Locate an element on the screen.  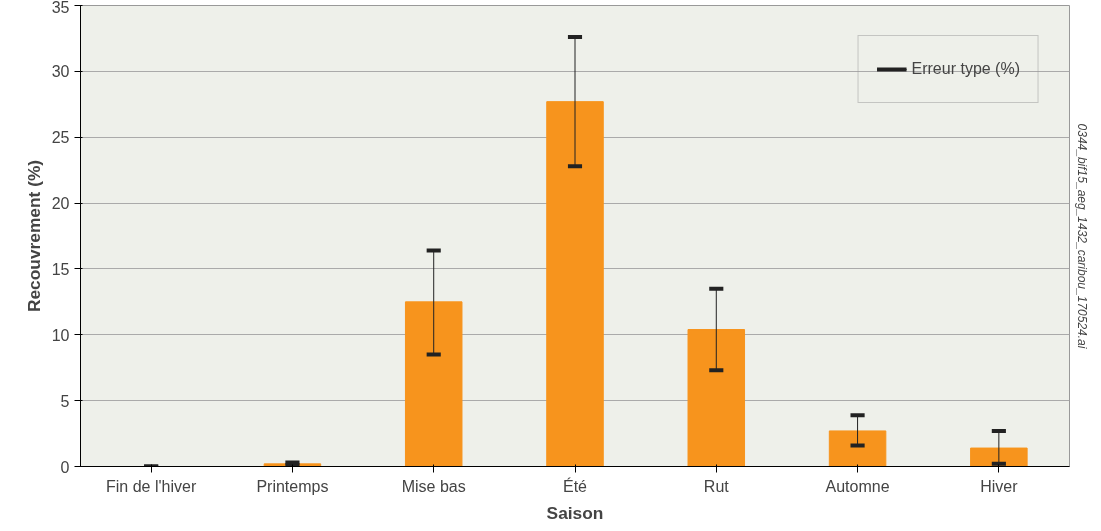
x-axis-title: Saison is located at coordinates (575, 512).